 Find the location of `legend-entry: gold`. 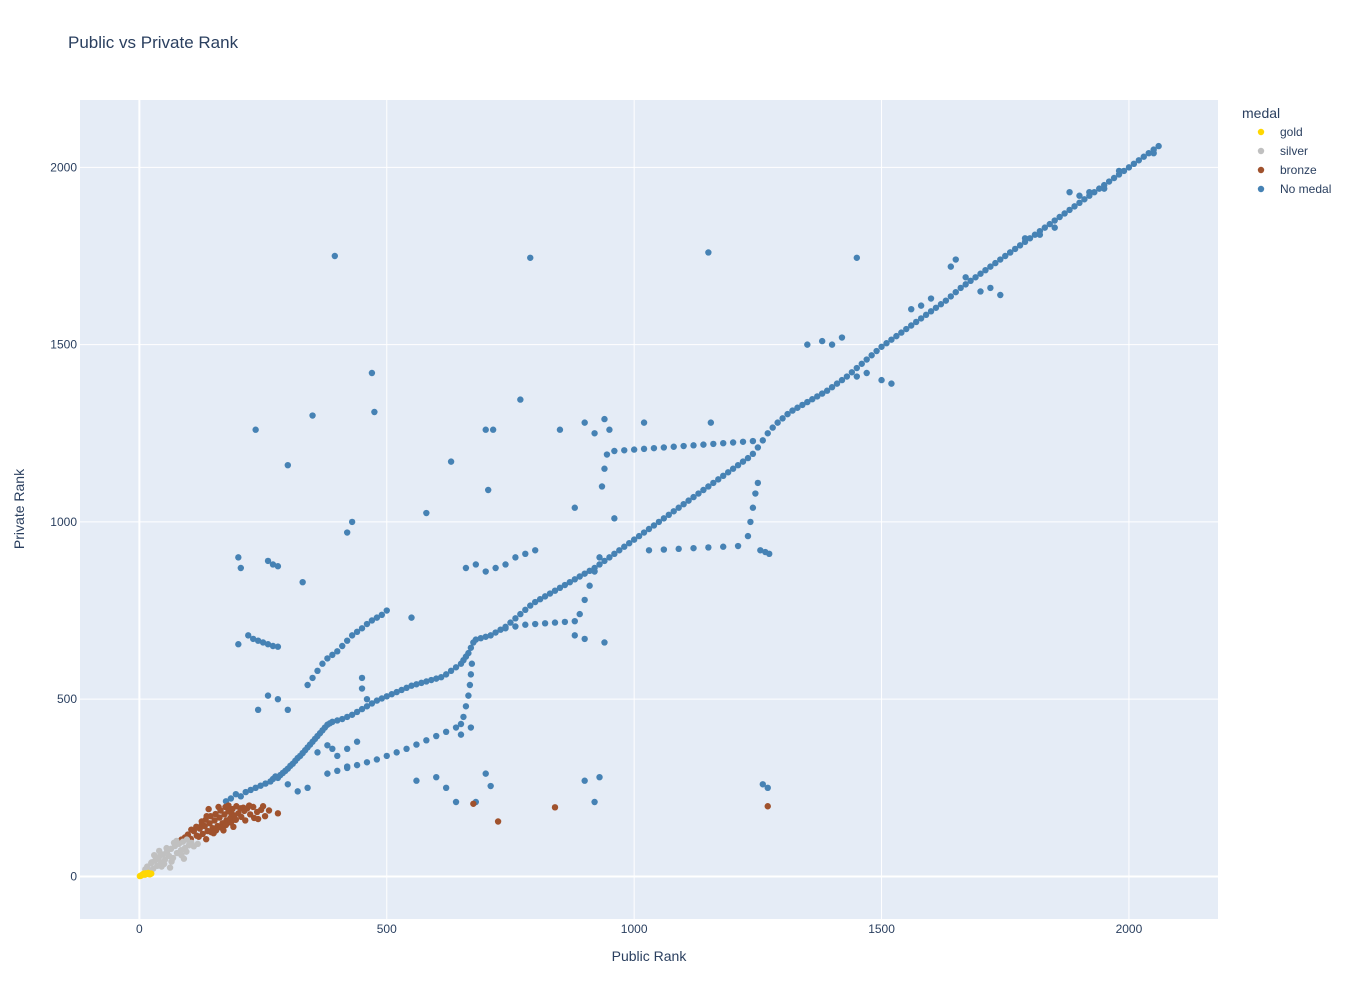

legend-entry: gold is located at coordinates (1291, 132).